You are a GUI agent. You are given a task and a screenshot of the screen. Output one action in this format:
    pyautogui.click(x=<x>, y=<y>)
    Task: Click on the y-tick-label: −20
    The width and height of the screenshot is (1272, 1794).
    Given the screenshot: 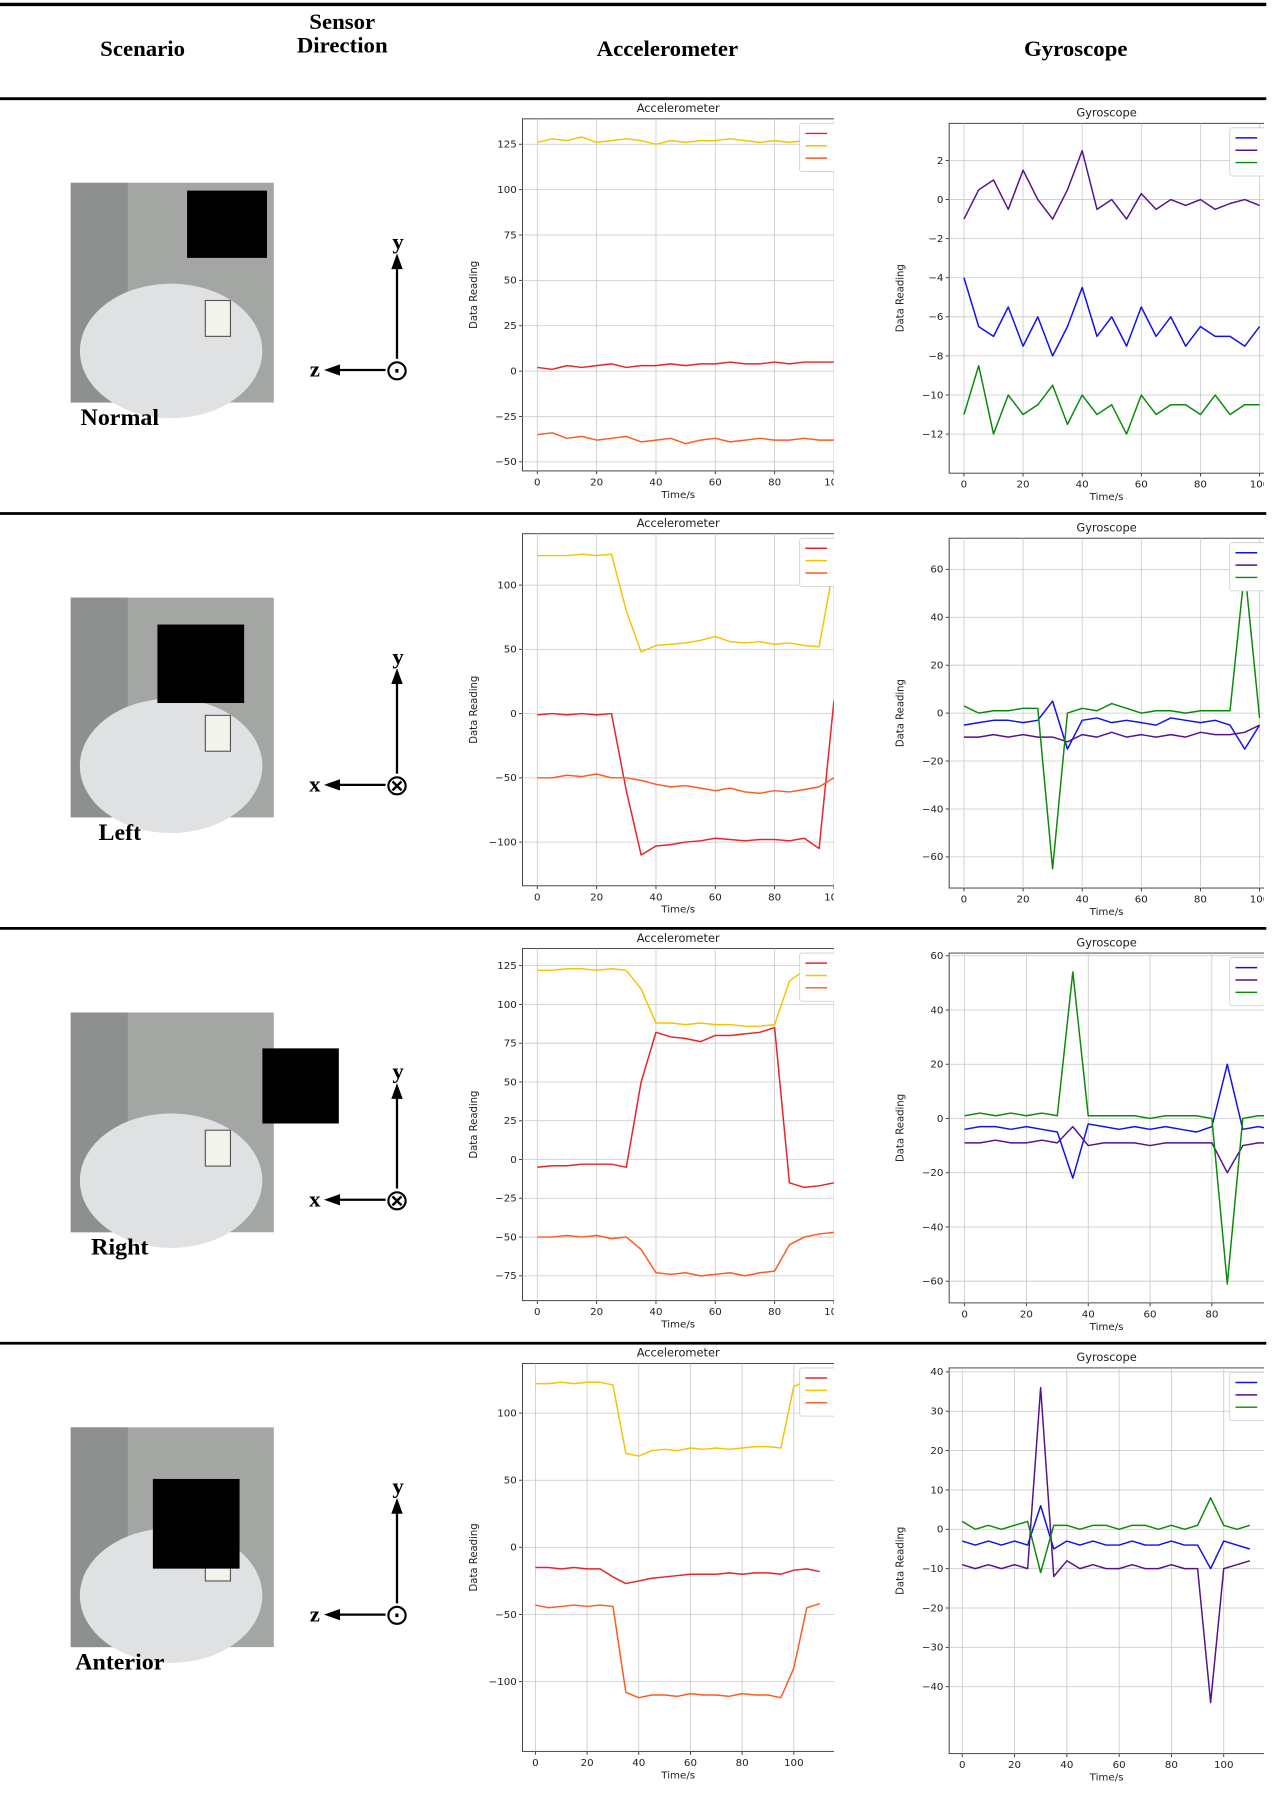 What is the action you would take?
    pyautogui.click(x=933, y=1608)
    